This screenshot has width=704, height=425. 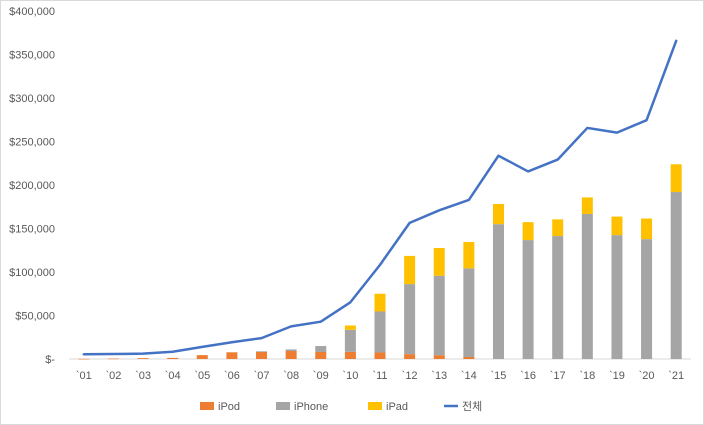 I want to click on legend: iPod iPhone iPad 전체, so click(x=341, y=406).